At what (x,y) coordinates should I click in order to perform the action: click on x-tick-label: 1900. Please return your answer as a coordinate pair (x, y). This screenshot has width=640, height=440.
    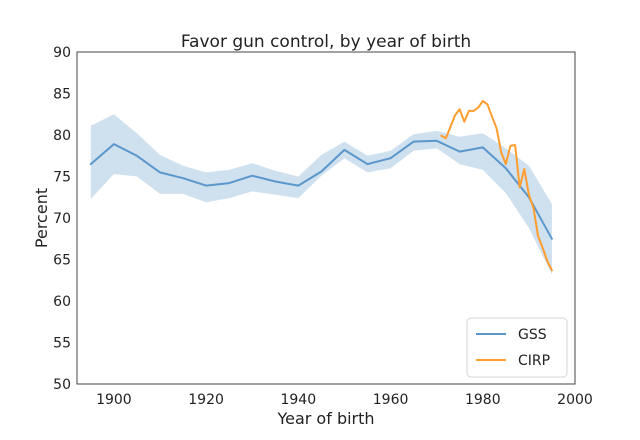
    Looking at the image, I should click on (114, 400).